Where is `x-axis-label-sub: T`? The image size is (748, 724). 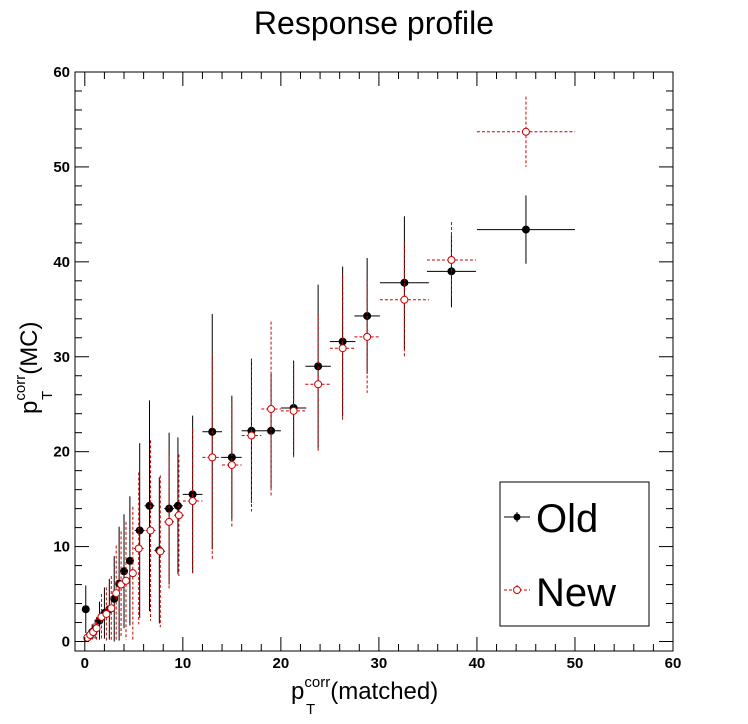
x-axis-label-sub: T is located at coordinates (310, 709).